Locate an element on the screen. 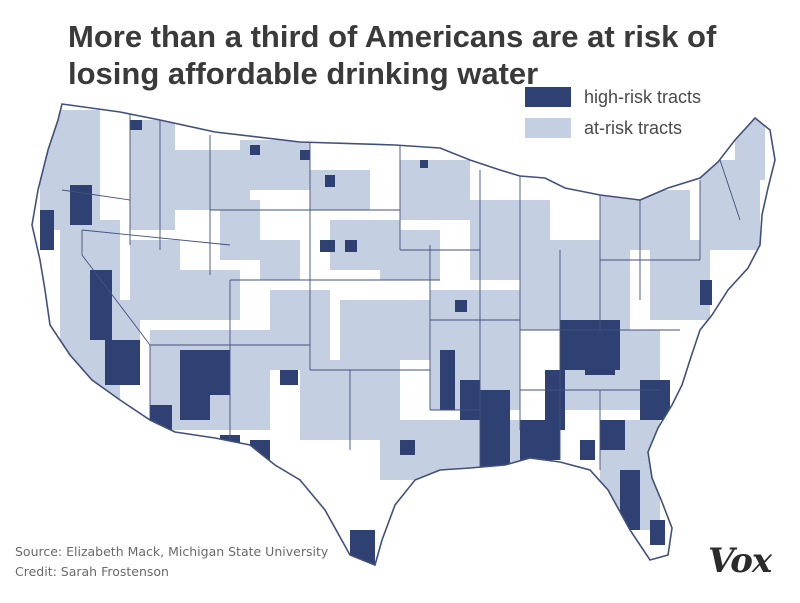  credit-text: Credit: Sarah Frostenson is located at coordinates (92, 571).